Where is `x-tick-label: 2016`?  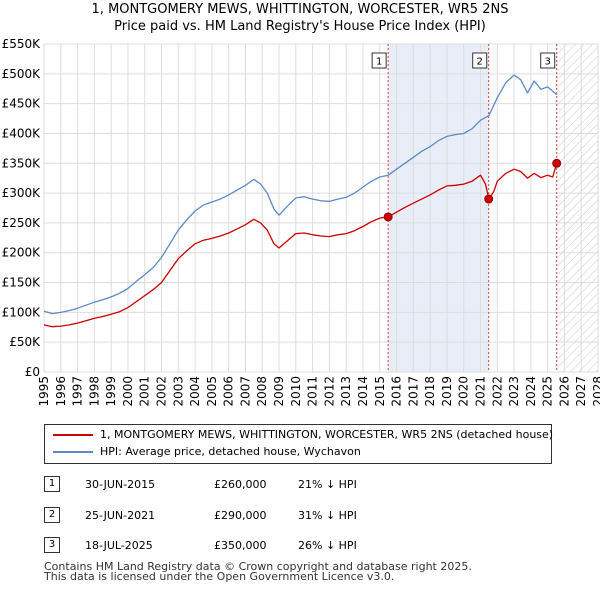 x-tick-label: 2016 is located at coordinates (397, 391).